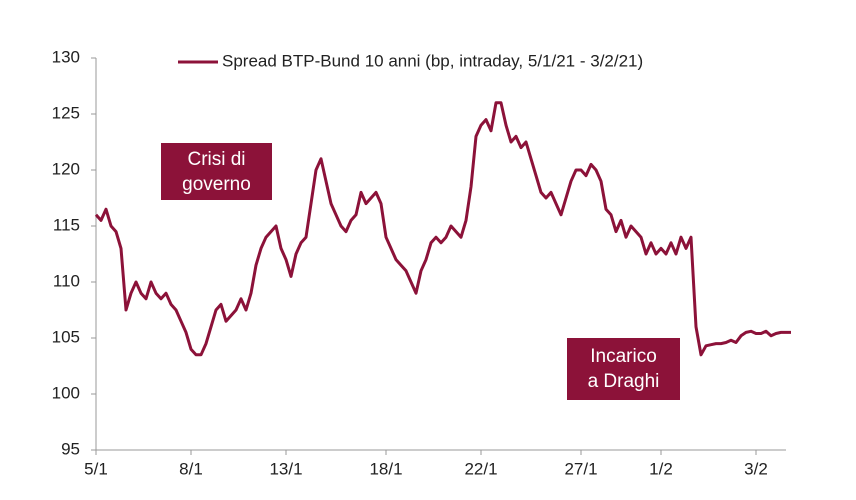  What do you see at coordinates (66, 392) in the screenshot?
I see `y-tick-label: 100` at bounding box center [66, 392].